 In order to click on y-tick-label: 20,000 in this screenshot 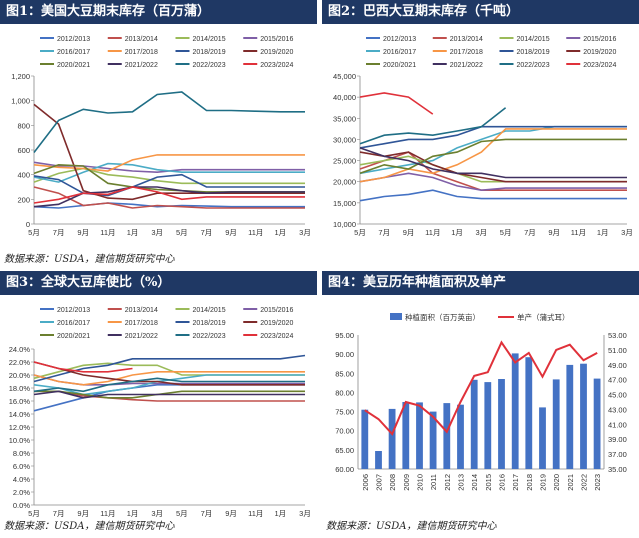, I will do `click(344, 182)`.